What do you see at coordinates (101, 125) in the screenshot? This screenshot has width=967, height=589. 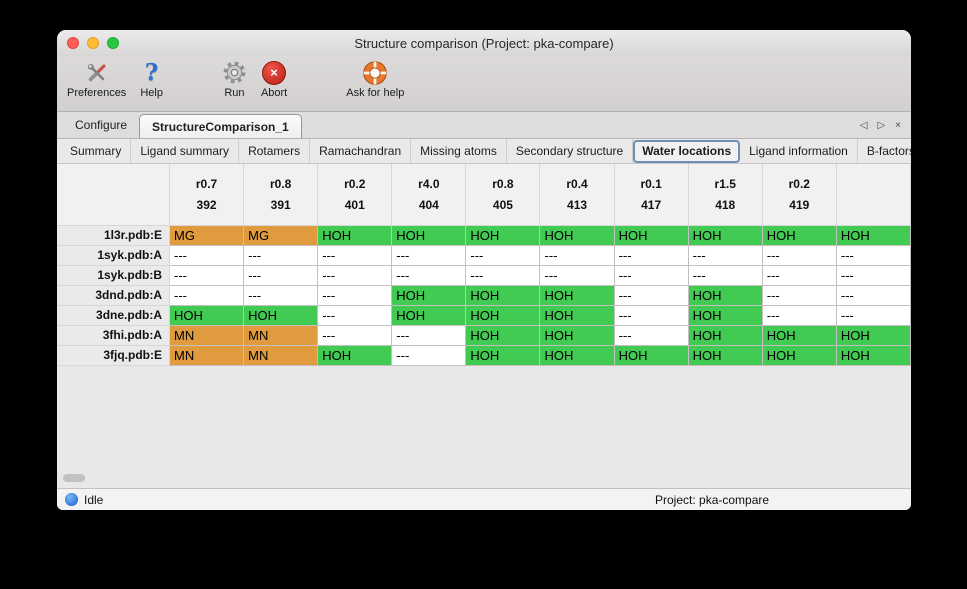 I see `tab-configure: Configure` at bounding box center [101, 125].